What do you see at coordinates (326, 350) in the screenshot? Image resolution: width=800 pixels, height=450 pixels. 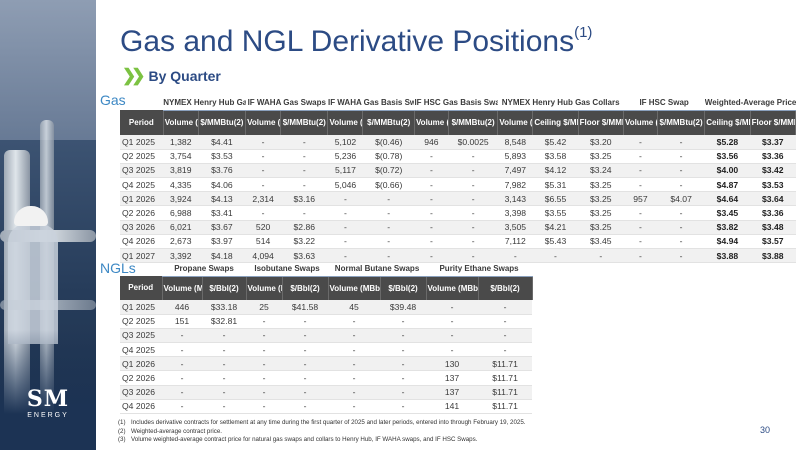 I see `ngl-table-row: Q4 2025- - - - - - - -` at bounding box center [326, 350].